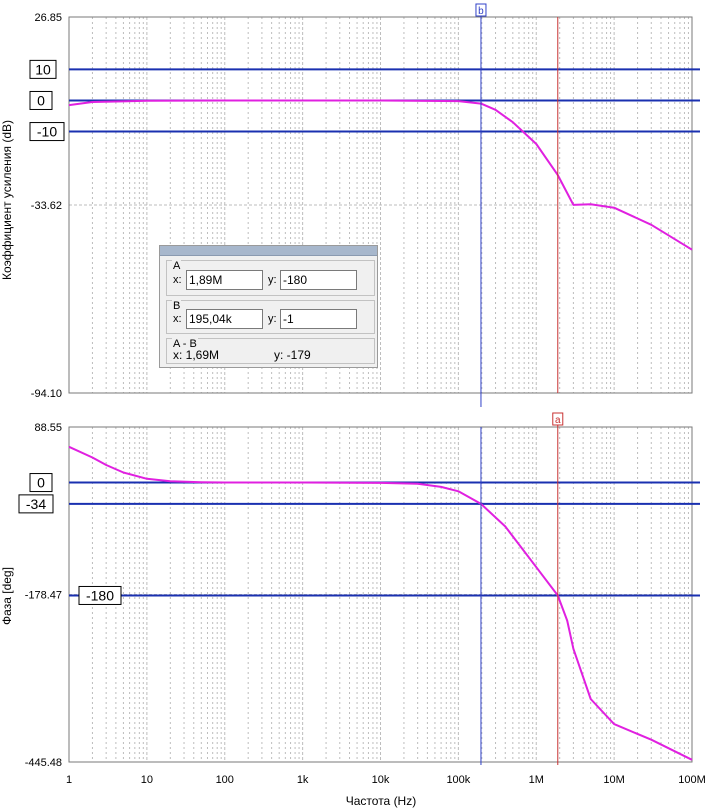  I want to click on cursor-b-y-field: -1, so click(318, 319).